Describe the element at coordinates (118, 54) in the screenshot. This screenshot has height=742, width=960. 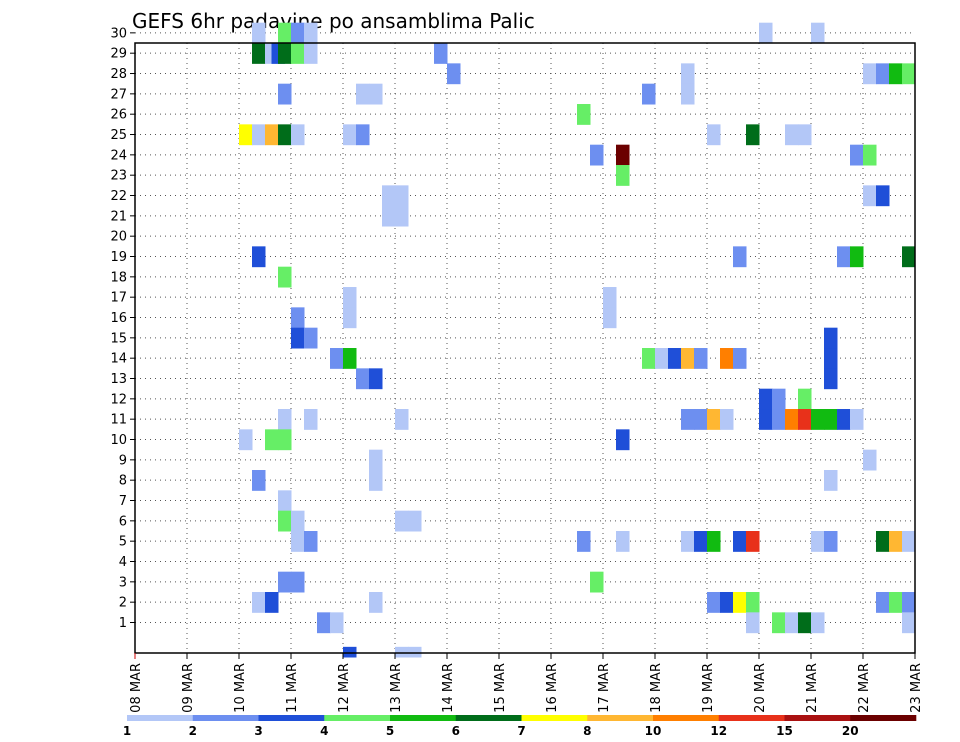
I see `y-tick-label: 29` at that location.